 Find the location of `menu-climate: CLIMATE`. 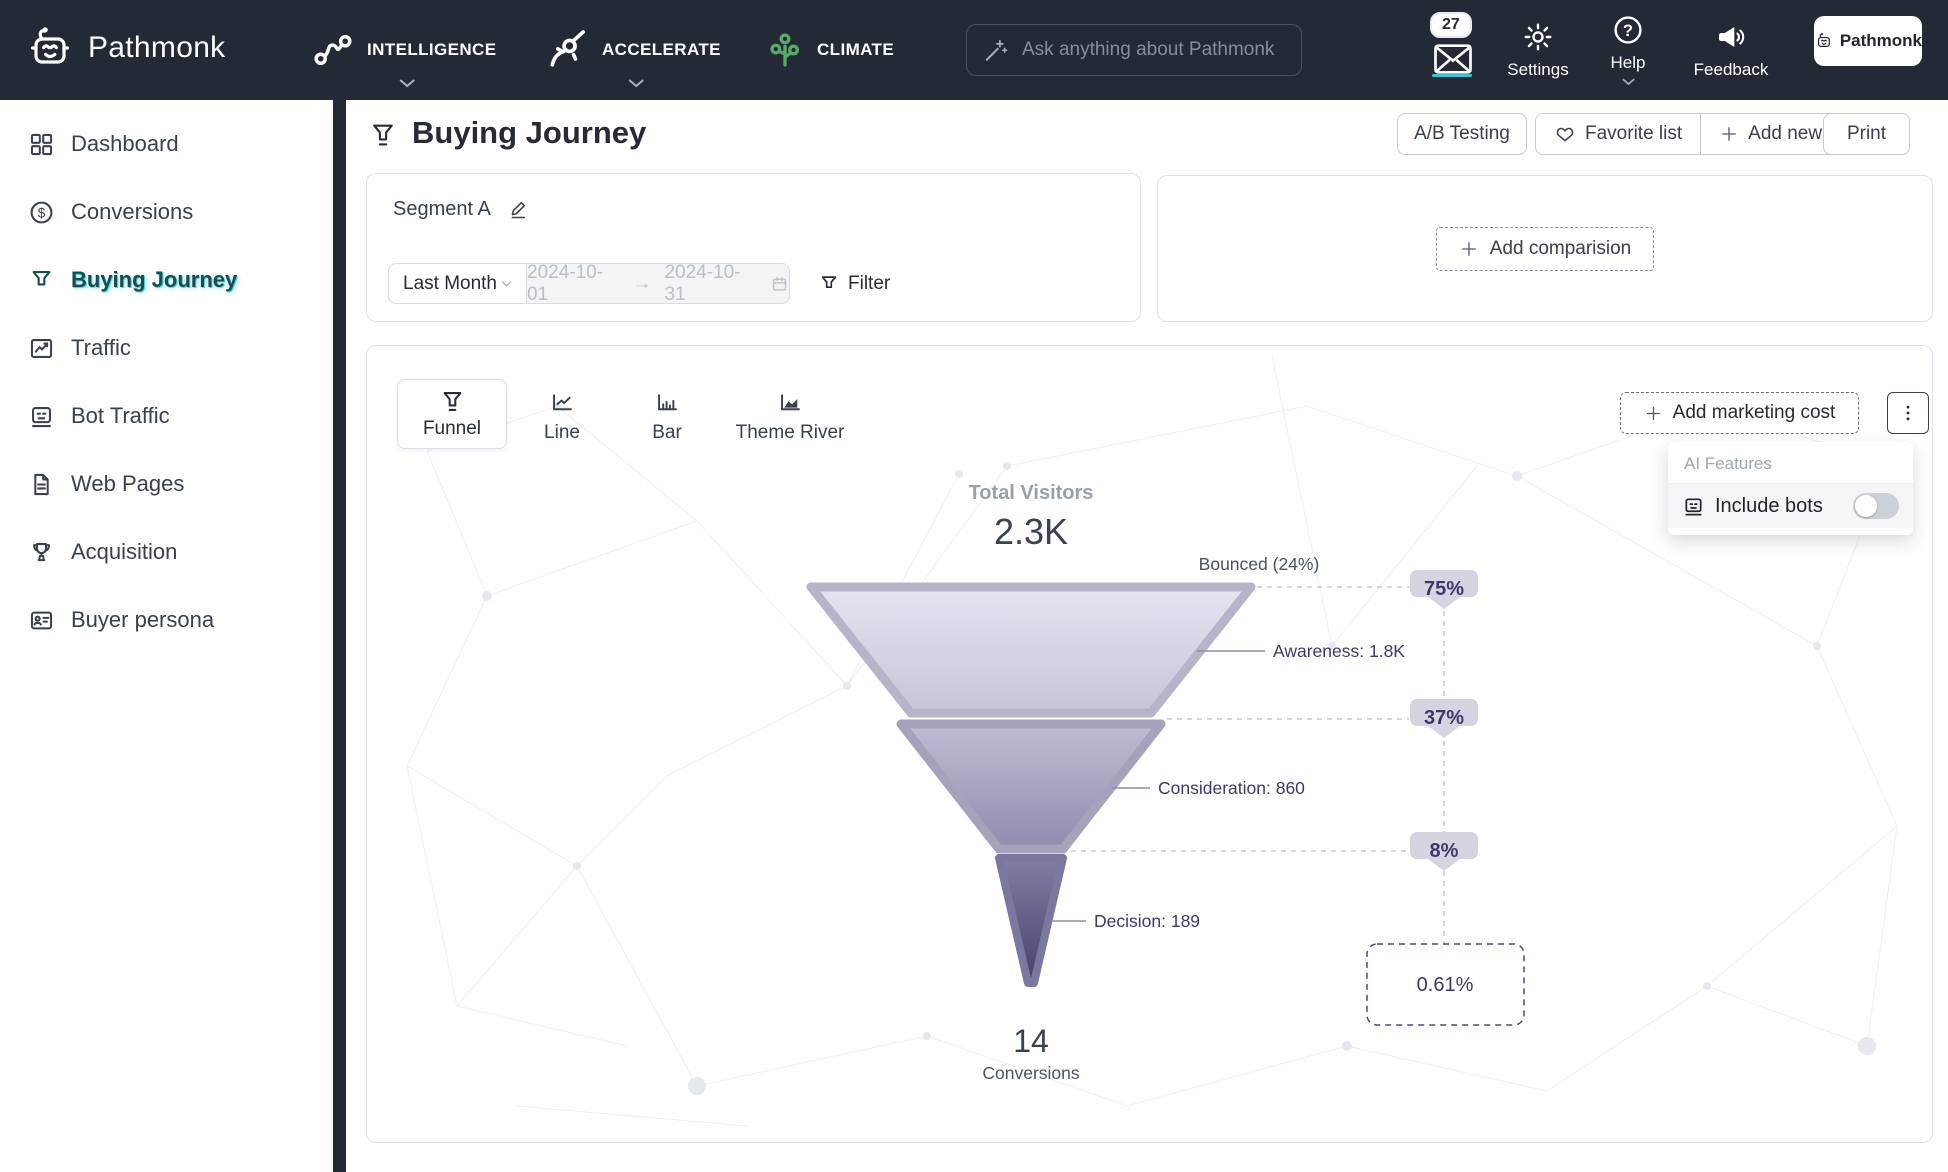

menu-climate: CLIMATE is located at coordinates (830, 50).